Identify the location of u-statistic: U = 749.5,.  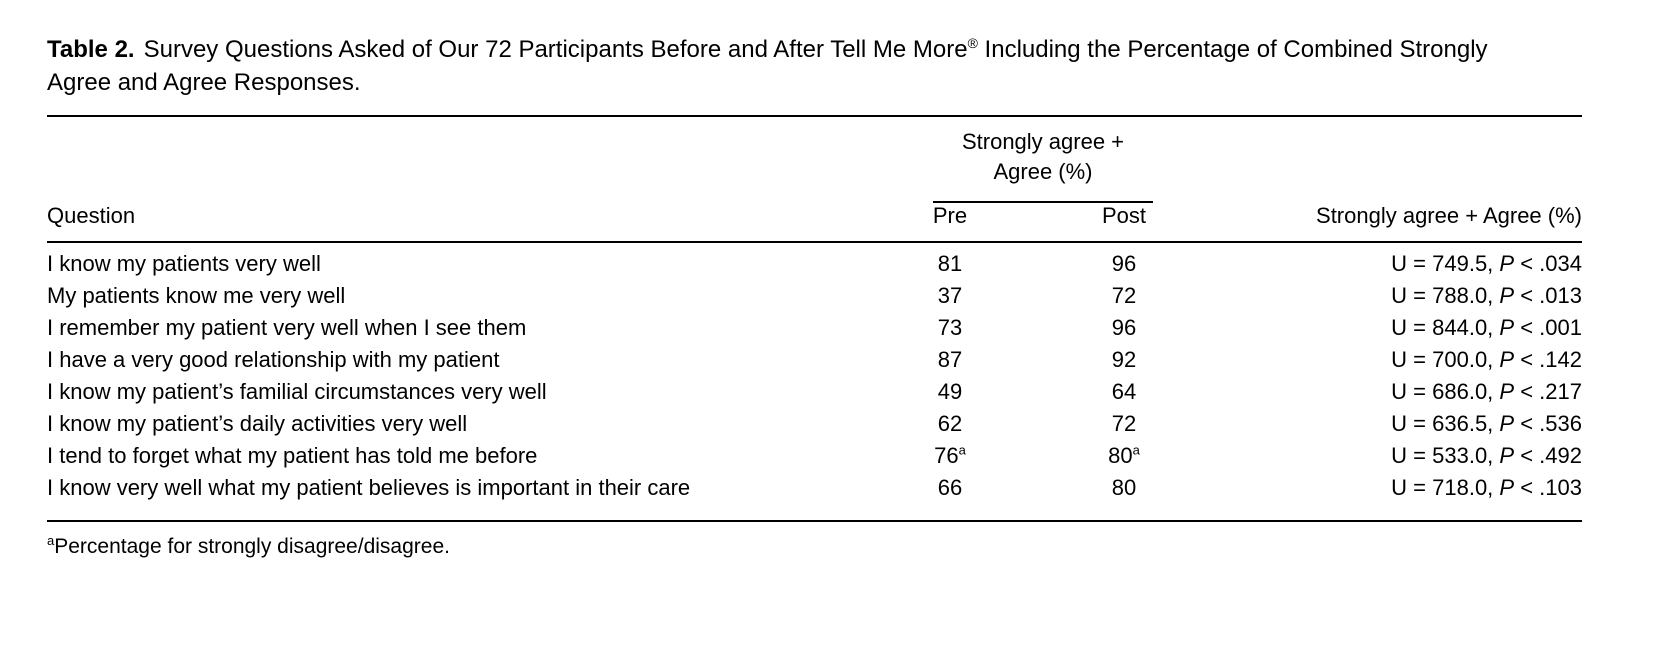
(1445, 263).